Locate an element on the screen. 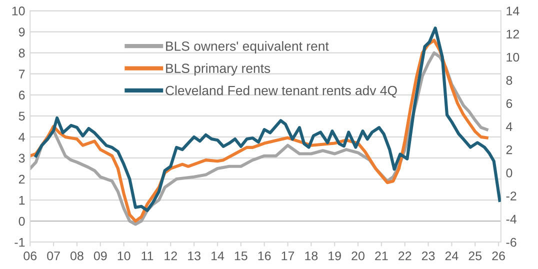 The width and height of the screenshot is (538, 269). legend-label: BLS owners' equivalent rent is located at coordinates (247, 47).